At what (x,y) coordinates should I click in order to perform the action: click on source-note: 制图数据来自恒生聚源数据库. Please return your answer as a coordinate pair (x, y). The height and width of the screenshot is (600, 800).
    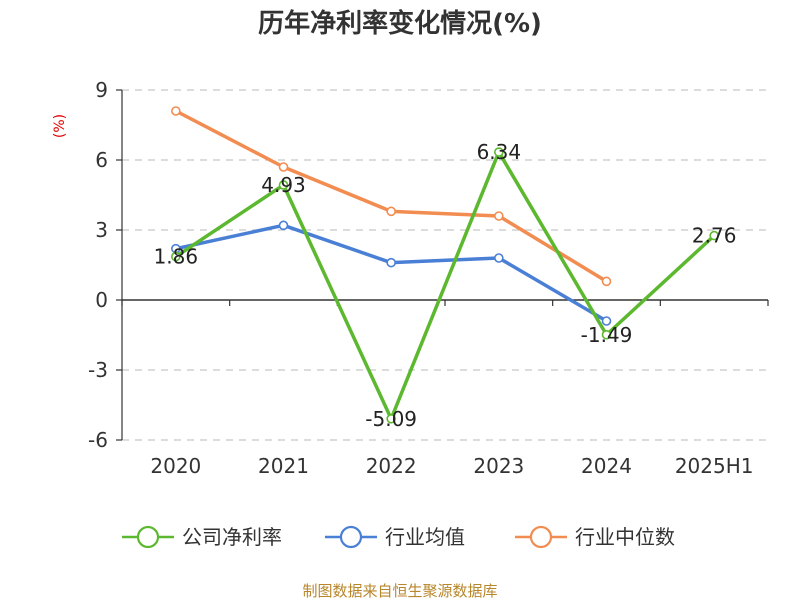
    Looking at the image, I should click on (399, 591).